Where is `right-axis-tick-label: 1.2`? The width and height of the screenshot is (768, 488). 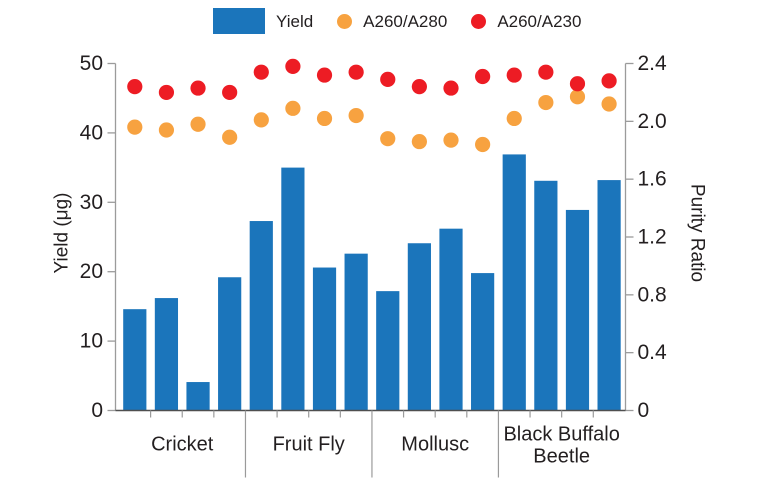
right-axis-tick-label: 1.2 is located at coordinates (652, 237).